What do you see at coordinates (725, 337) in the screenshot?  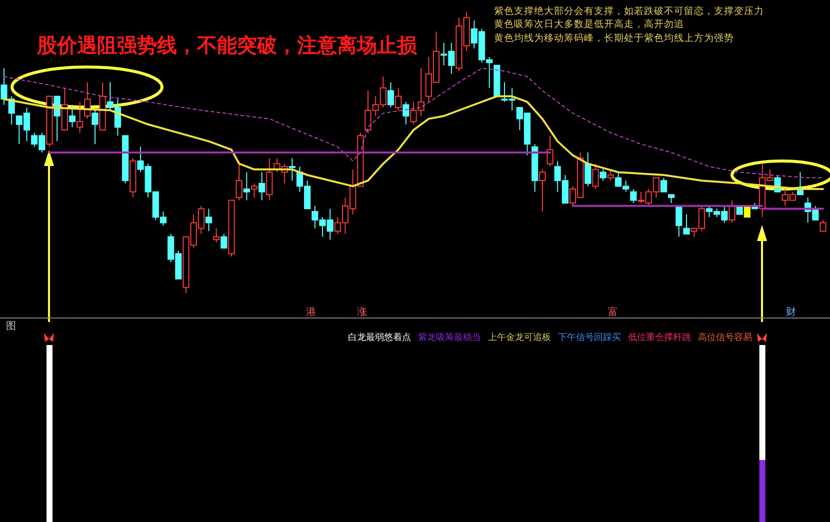 I see `text: 高位信号容易` at bounding box center [725, 337].